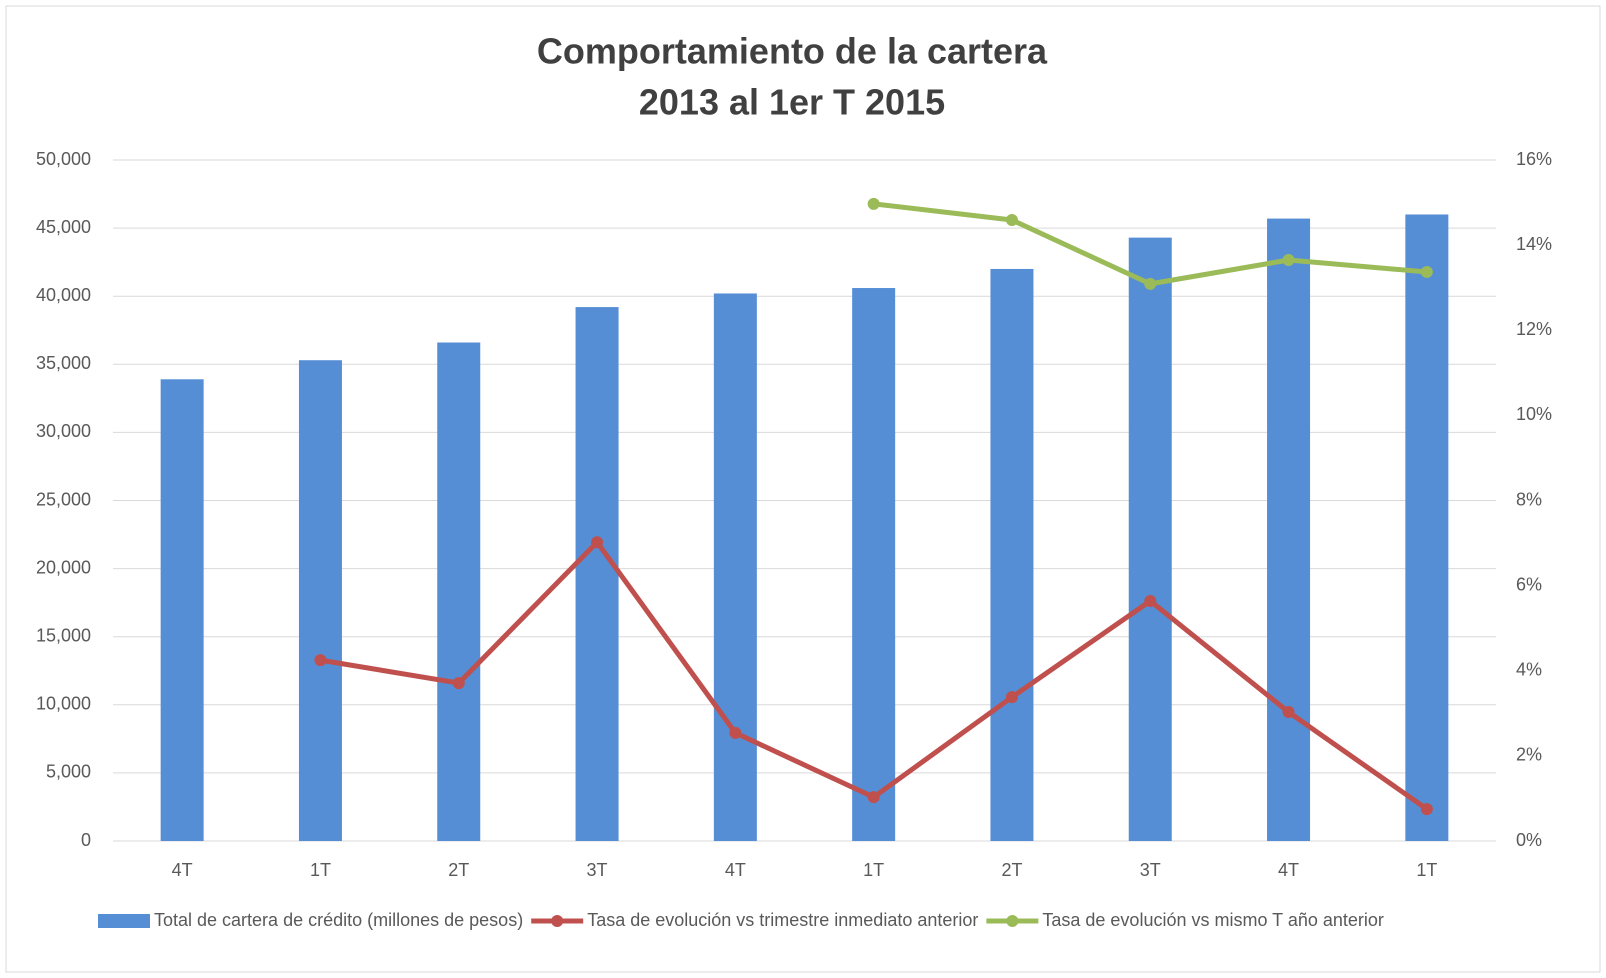 The height and width of the screenshot is (978, 1606). Describe the element at coordinates (63, 363) in the screenshot. I see `y-tick-label: 35,000` at that location.